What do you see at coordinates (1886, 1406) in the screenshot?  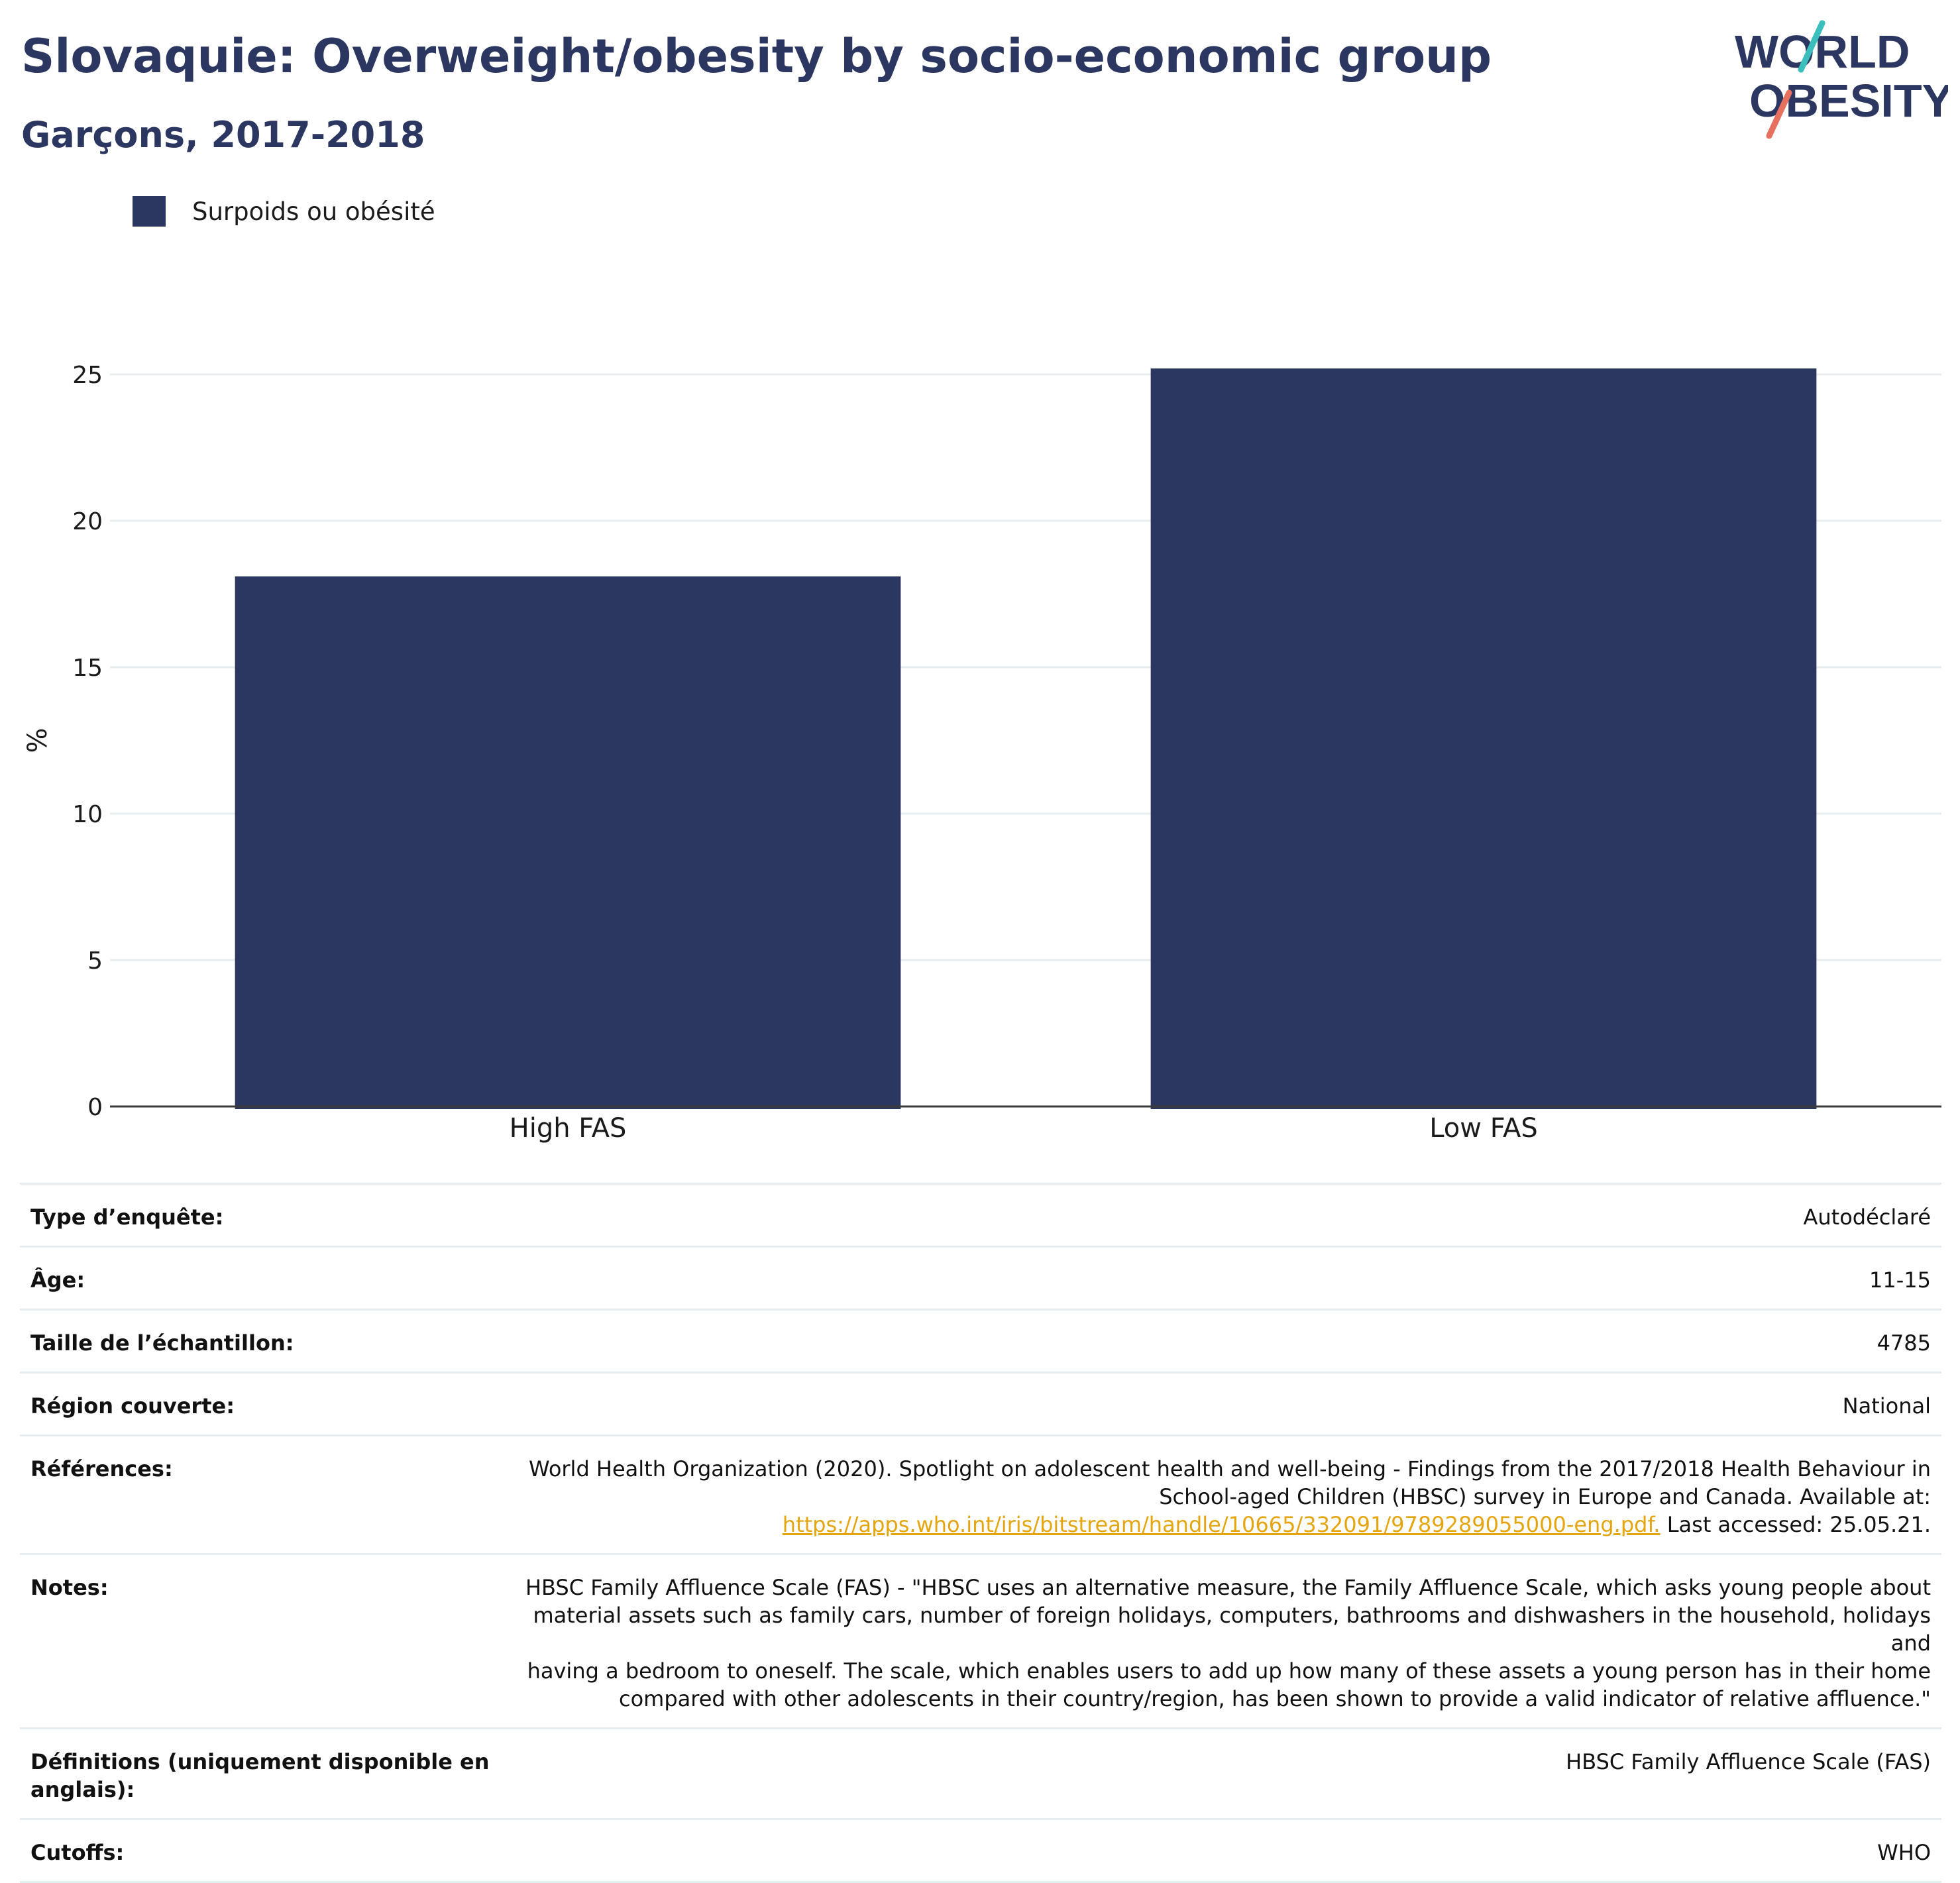 I see `region-value: National` at bounding box center [1886, 1406].